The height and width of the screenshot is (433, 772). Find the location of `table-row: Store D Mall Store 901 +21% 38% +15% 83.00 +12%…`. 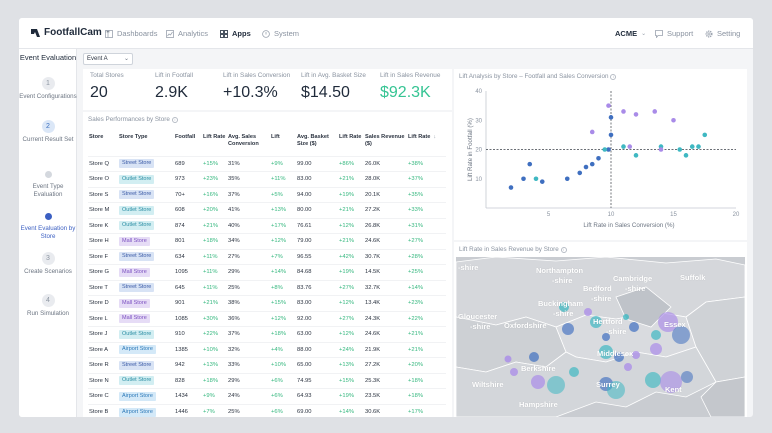

table-row: Store D Mall Store 901 +21% 38% +15% 83.00 +12%… is located at coordinates (267, 303).